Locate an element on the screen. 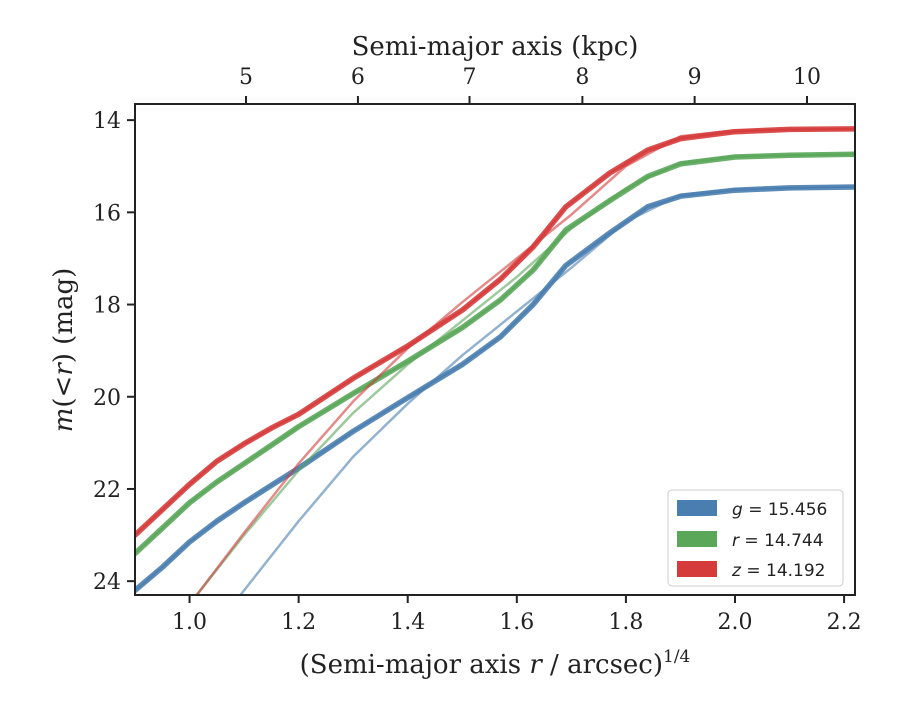  top-tick-label: 6 is located at coordinates (358, 77).